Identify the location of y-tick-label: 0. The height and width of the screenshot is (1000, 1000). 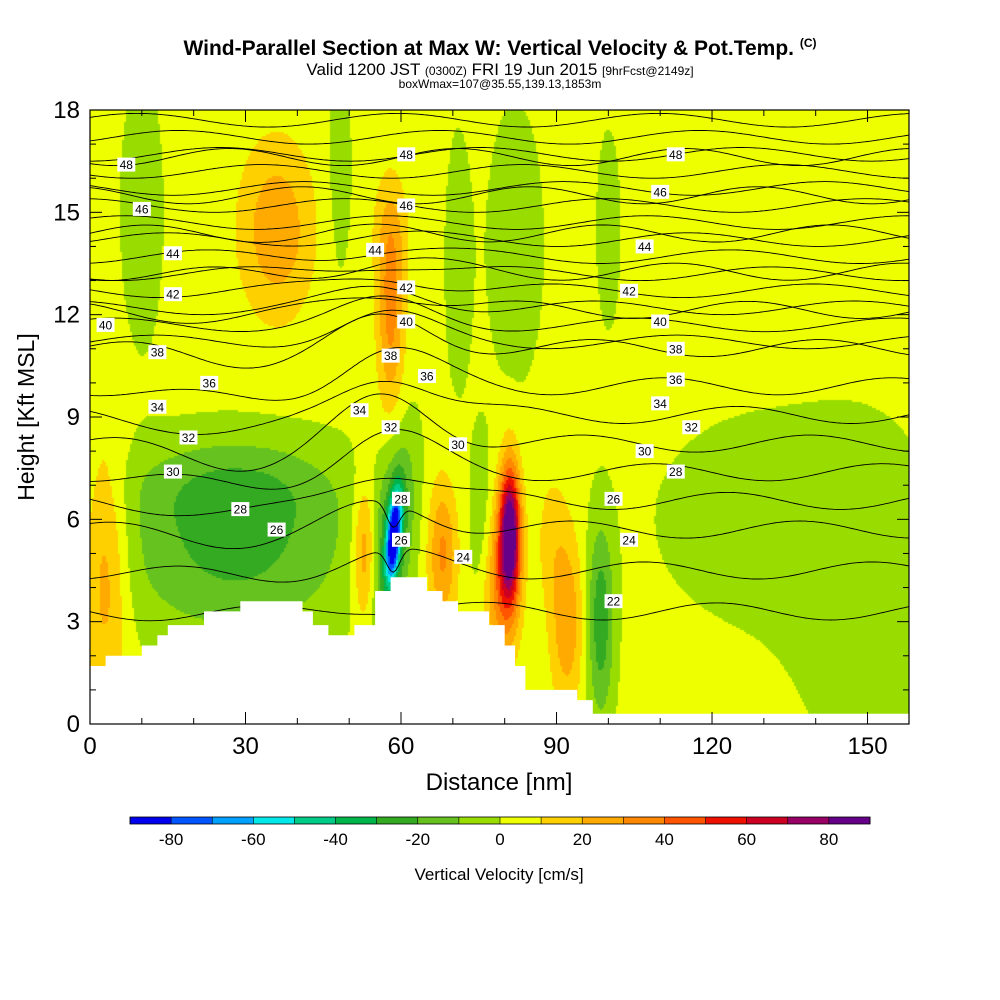
(73, 724).